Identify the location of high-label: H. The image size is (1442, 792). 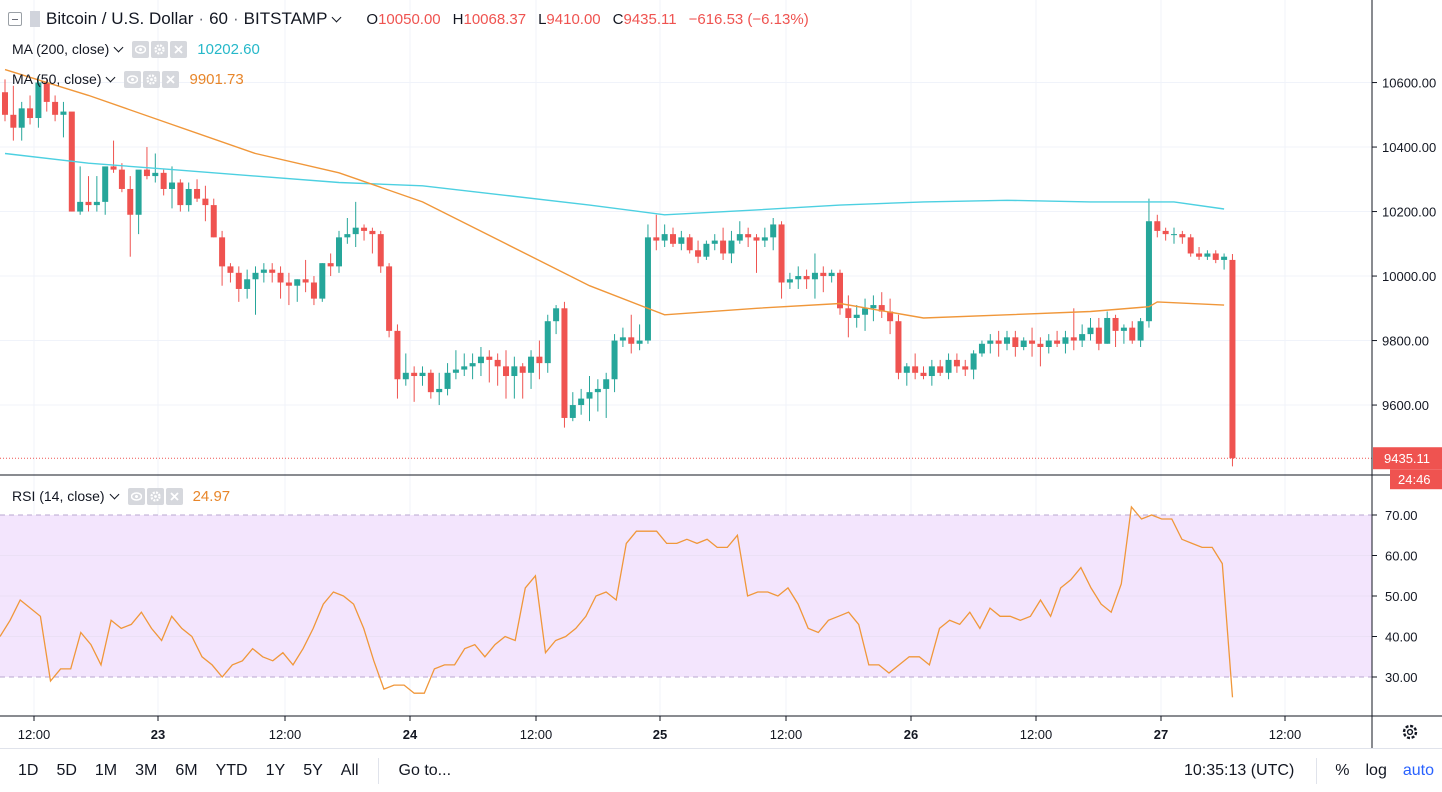
(458, 19).